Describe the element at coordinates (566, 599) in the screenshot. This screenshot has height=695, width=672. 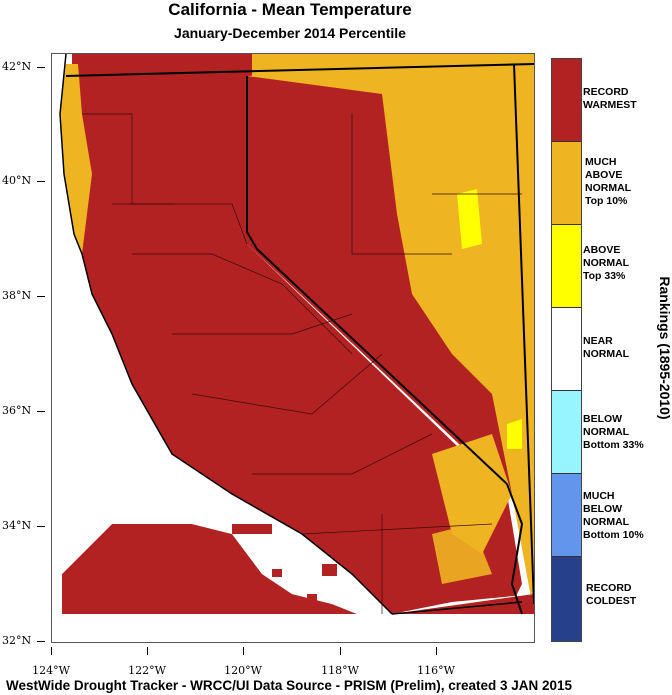
I see `legend-swatch-record-coldest` at that location.